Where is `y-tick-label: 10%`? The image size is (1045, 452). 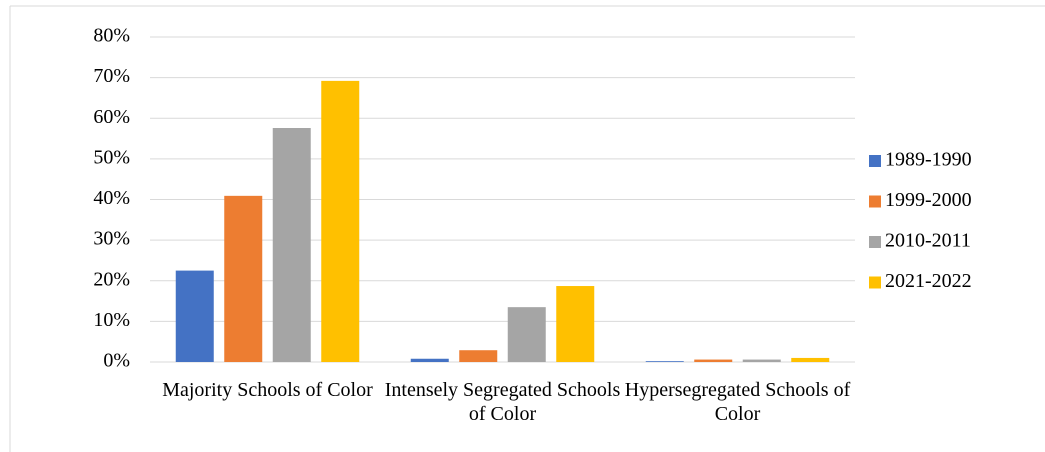
y-tick-label: 10% is located at coordinates (111, 320).